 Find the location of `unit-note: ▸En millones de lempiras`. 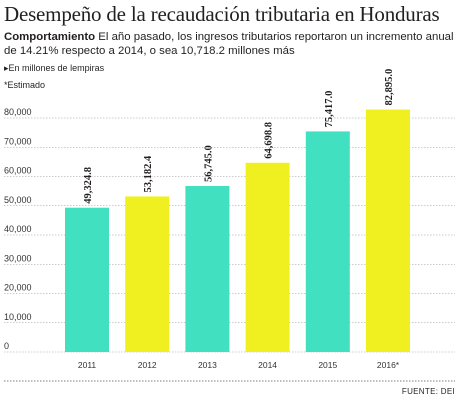

unit-note: ▸En millones de lempiras is located at coordinates (54, 68).